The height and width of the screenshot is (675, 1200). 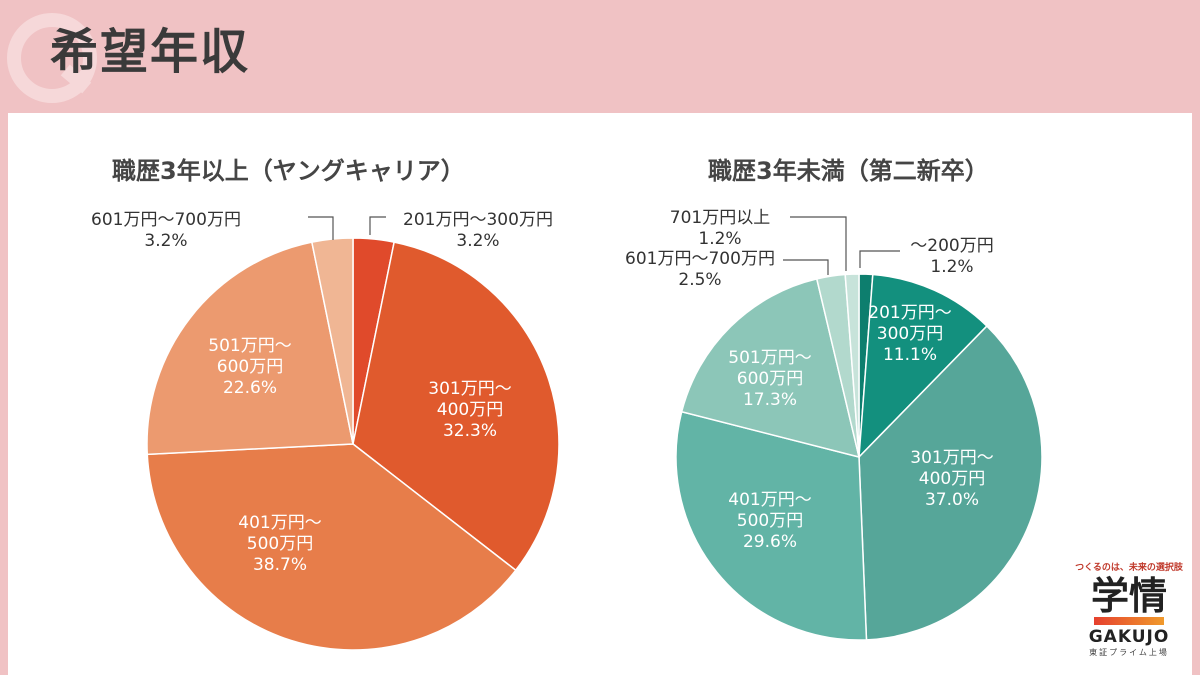 I want to click on data-label: 301万円〜 400万円 37.0%, so click(x=951, y=479).